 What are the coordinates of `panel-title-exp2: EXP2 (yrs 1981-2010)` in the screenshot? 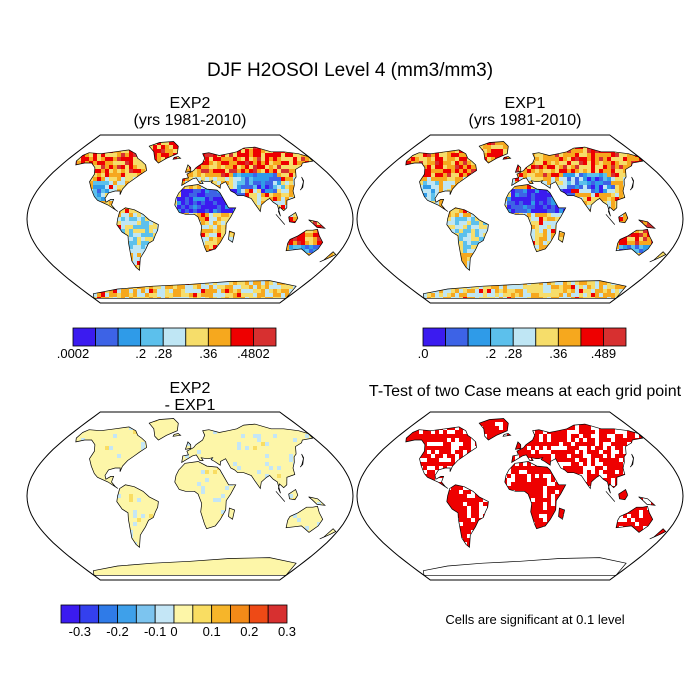 It's located at (190, 112).